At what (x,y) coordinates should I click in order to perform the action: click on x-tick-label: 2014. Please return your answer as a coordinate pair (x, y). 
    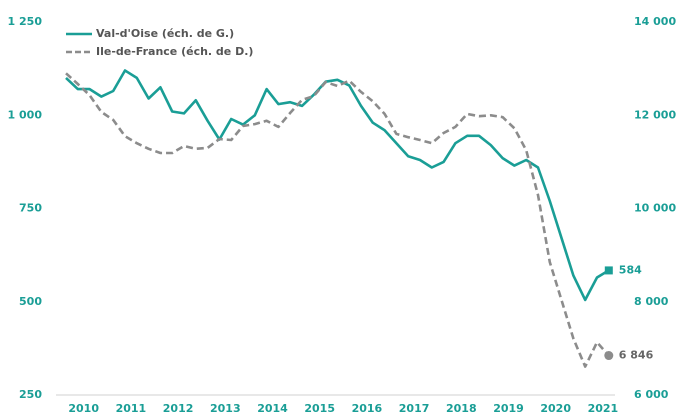
    Looking at the image, I should click on (272, 407).